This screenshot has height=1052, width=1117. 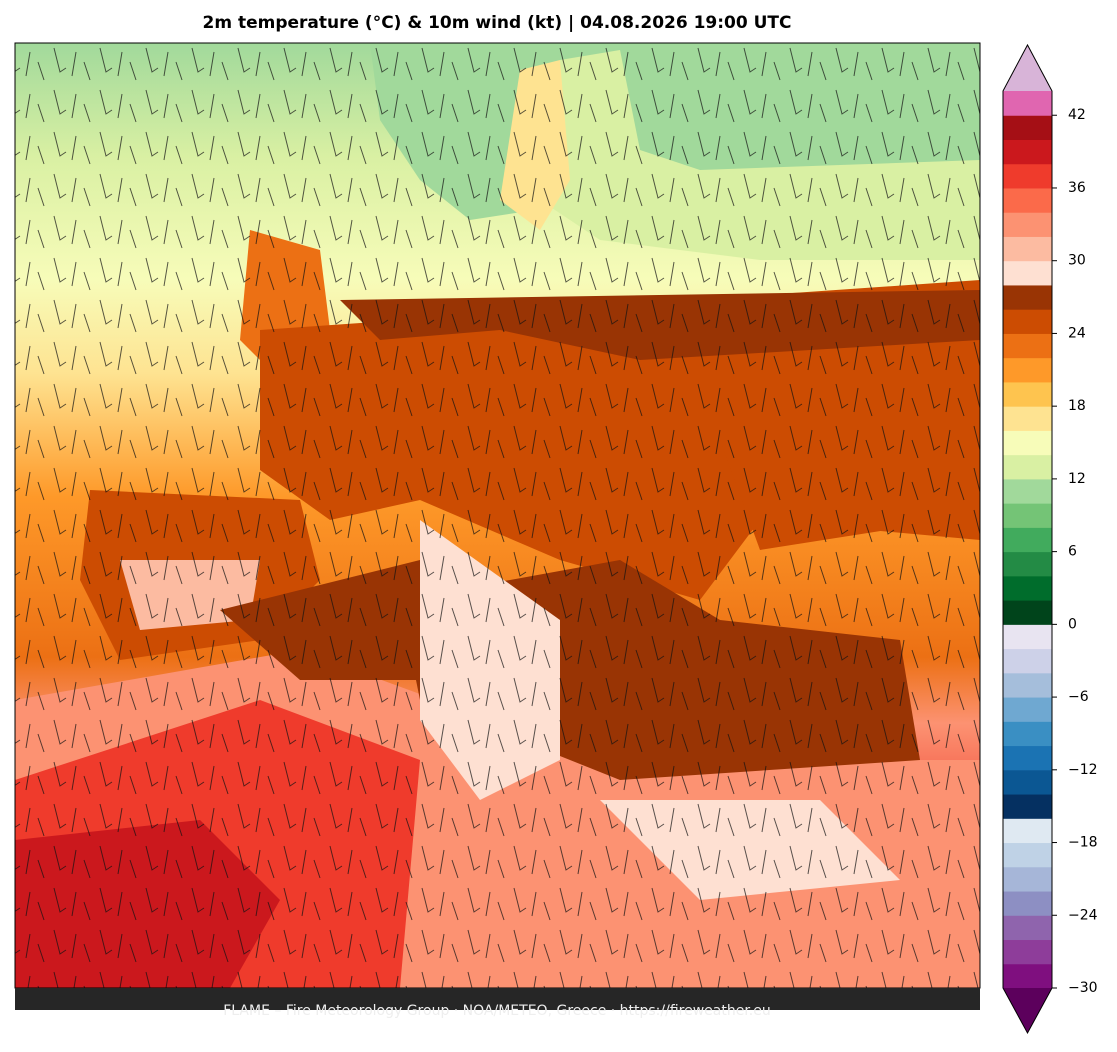 I want to click on colorbar-tick-label: 18, so click(x=1077, y=406).